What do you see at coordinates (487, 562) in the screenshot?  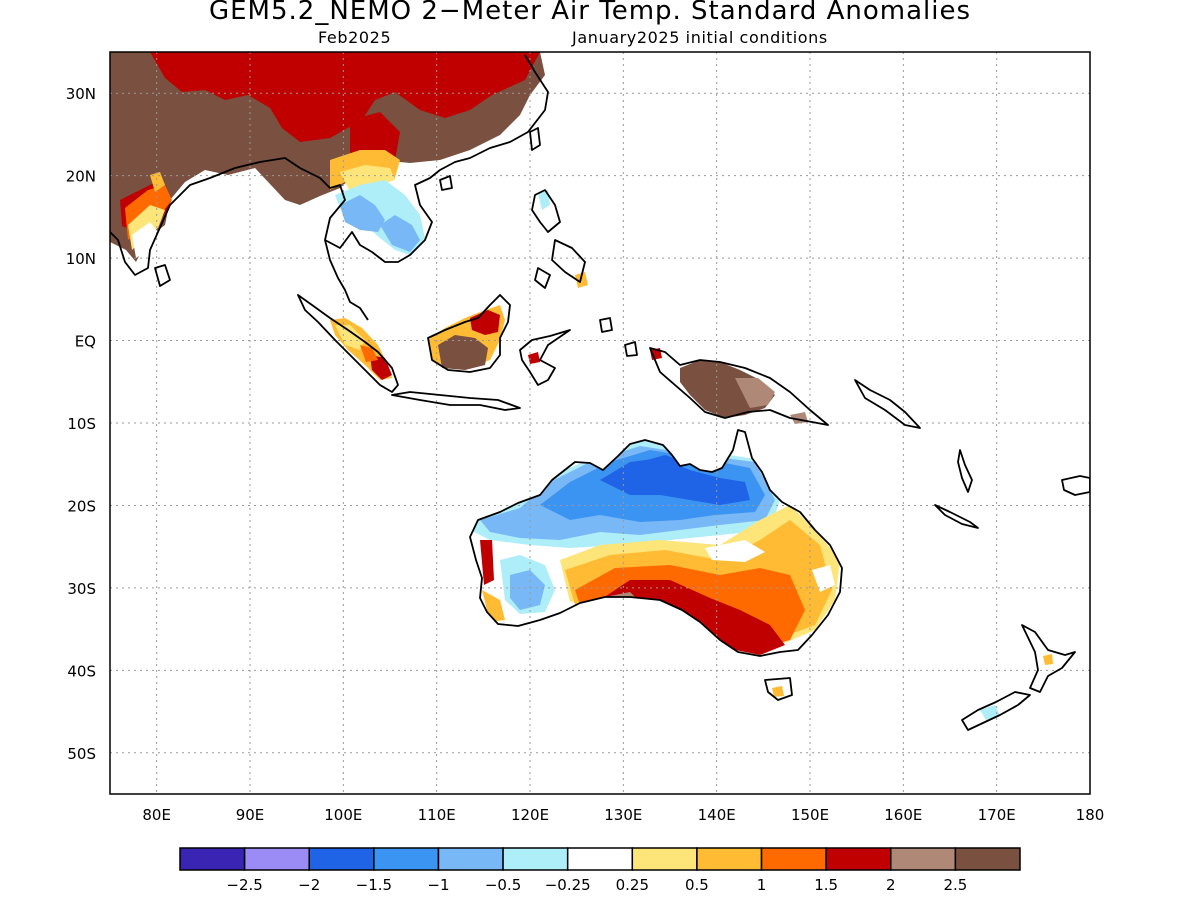 I see `west-australia-red` at bounding box center [487, 562].